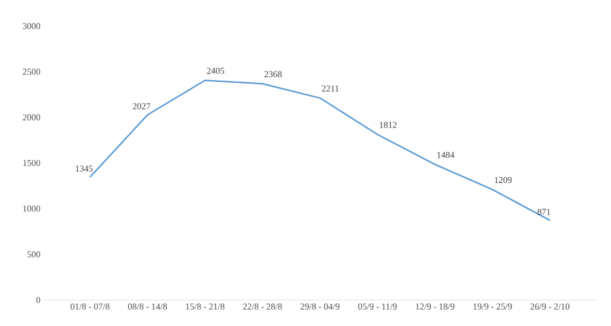  What do you see at coordinates (377, 307) in the screenshot?
I see `x-tick-label: 05/9 - 11/9` at bounding box center [377, 307].